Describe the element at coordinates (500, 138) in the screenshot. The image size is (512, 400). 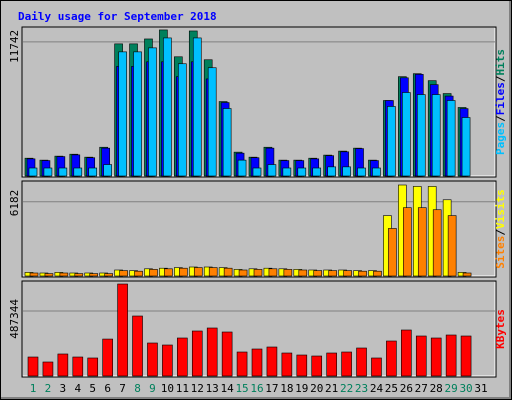
I see `legend-entry: Pages` at that location.